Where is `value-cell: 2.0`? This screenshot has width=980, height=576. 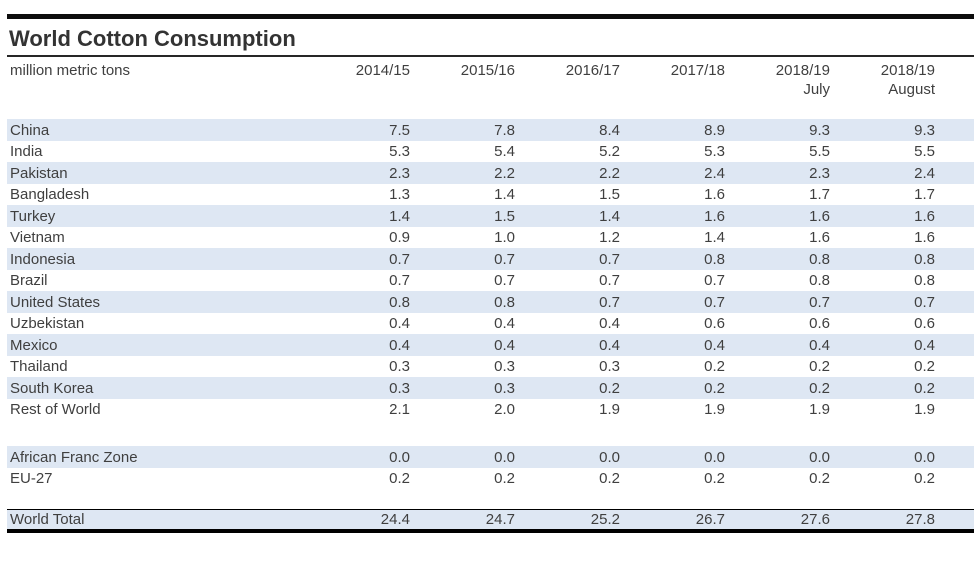
value-cell: 2.0 is located at coordinates (504, 410).